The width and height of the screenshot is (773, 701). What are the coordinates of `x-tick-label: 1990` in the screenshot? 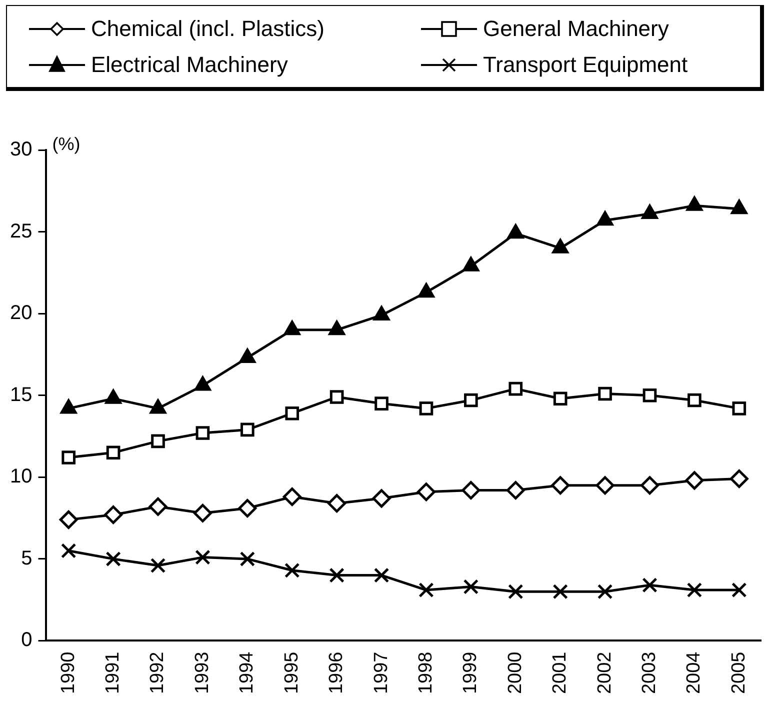 It's located at (68, 673).